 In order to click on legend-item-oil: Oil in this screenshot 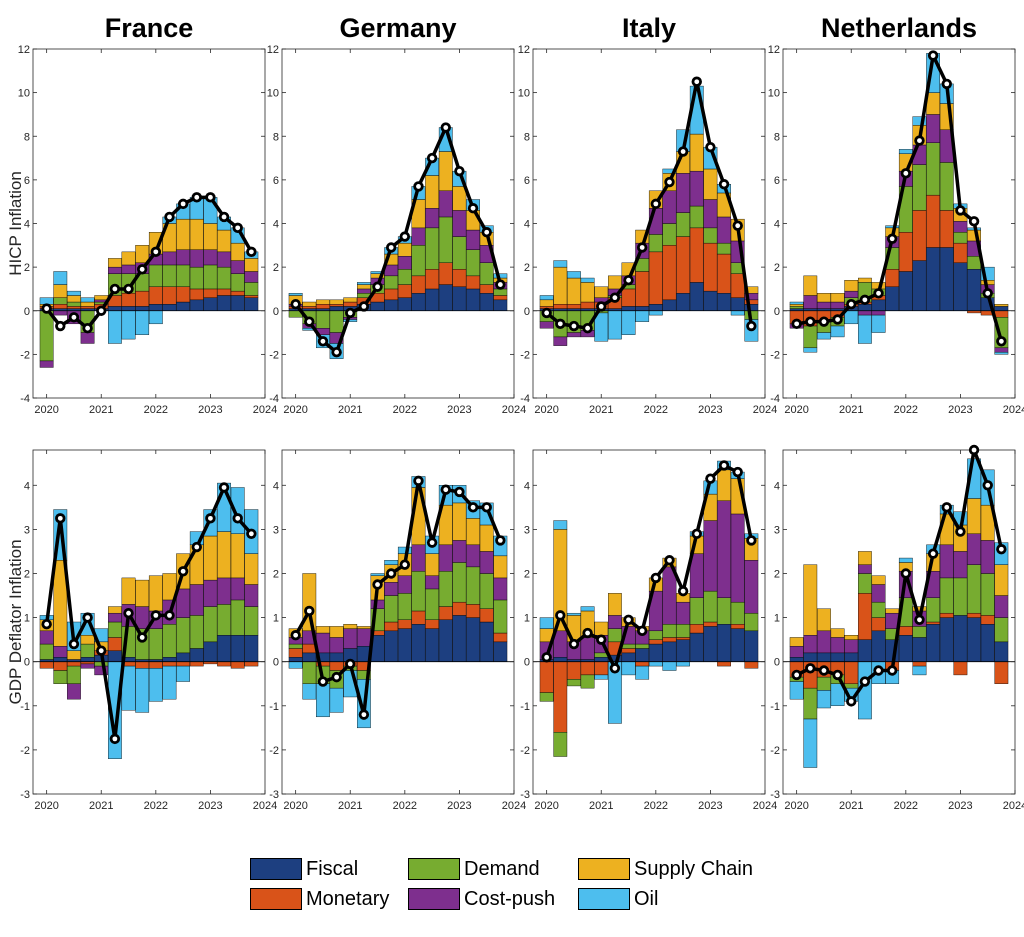, I will do `click(618, 899)`.